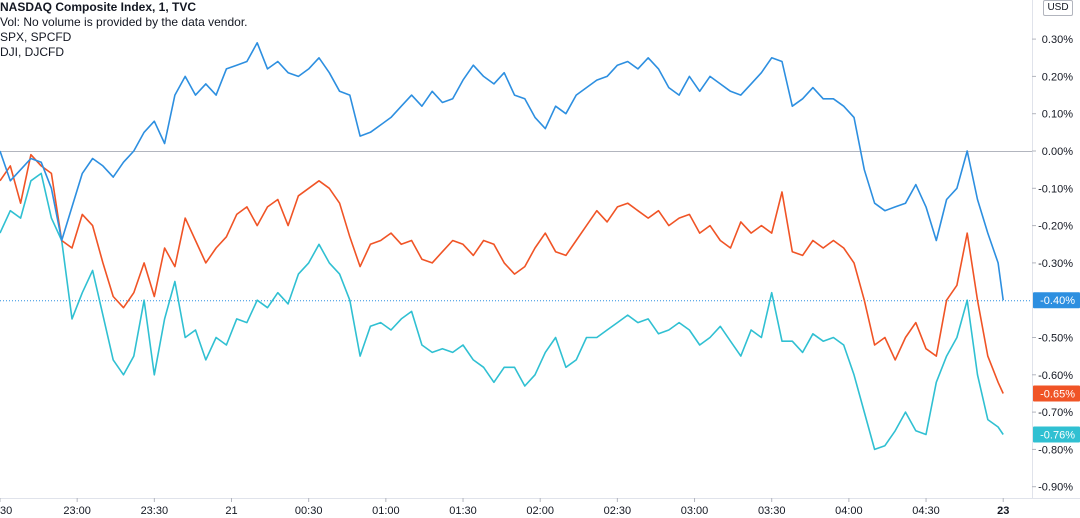 Image resolution: width=1080 pixels, height=518 pixels. Describe the element at coordinates (1003, 511) in the screenshot. I see `x-tick-label: 23` at that location.